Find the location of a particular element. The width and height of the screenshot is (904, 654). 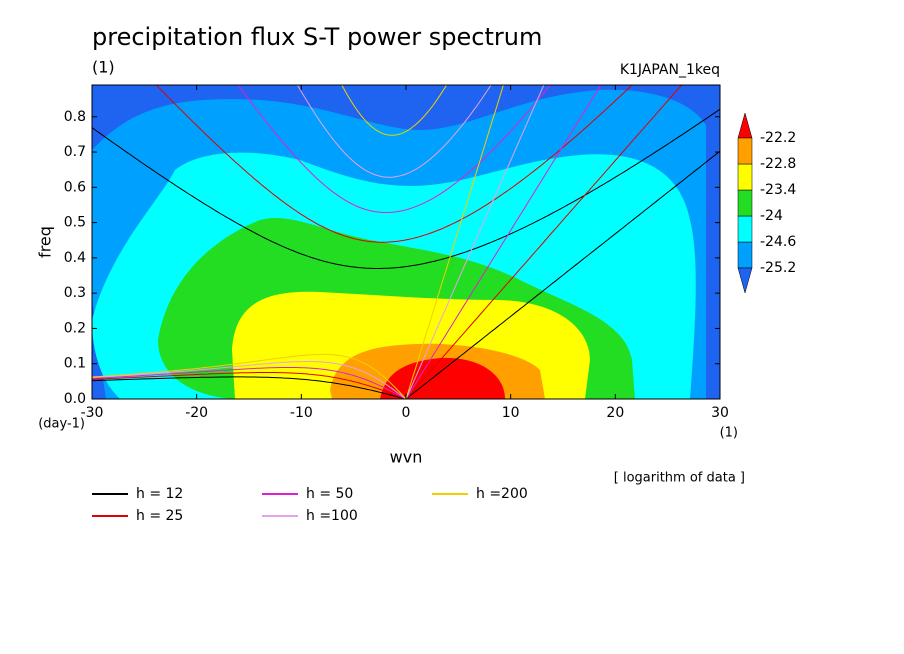

y-tick-label: 0.3 is located at coordinates (75, 293).